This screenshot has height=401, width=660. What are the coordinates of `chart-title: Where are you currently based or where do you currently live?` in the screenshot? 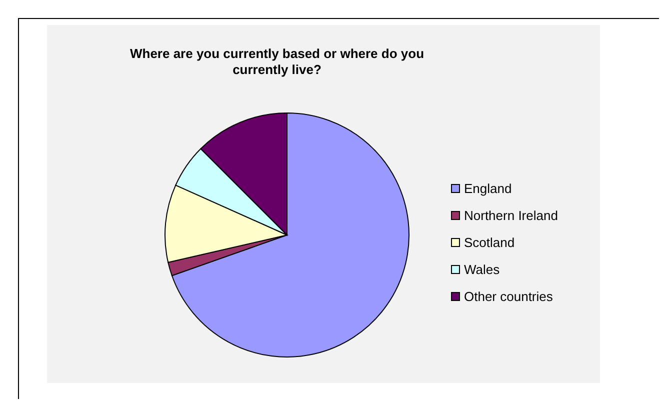 It's located at (277, 62).